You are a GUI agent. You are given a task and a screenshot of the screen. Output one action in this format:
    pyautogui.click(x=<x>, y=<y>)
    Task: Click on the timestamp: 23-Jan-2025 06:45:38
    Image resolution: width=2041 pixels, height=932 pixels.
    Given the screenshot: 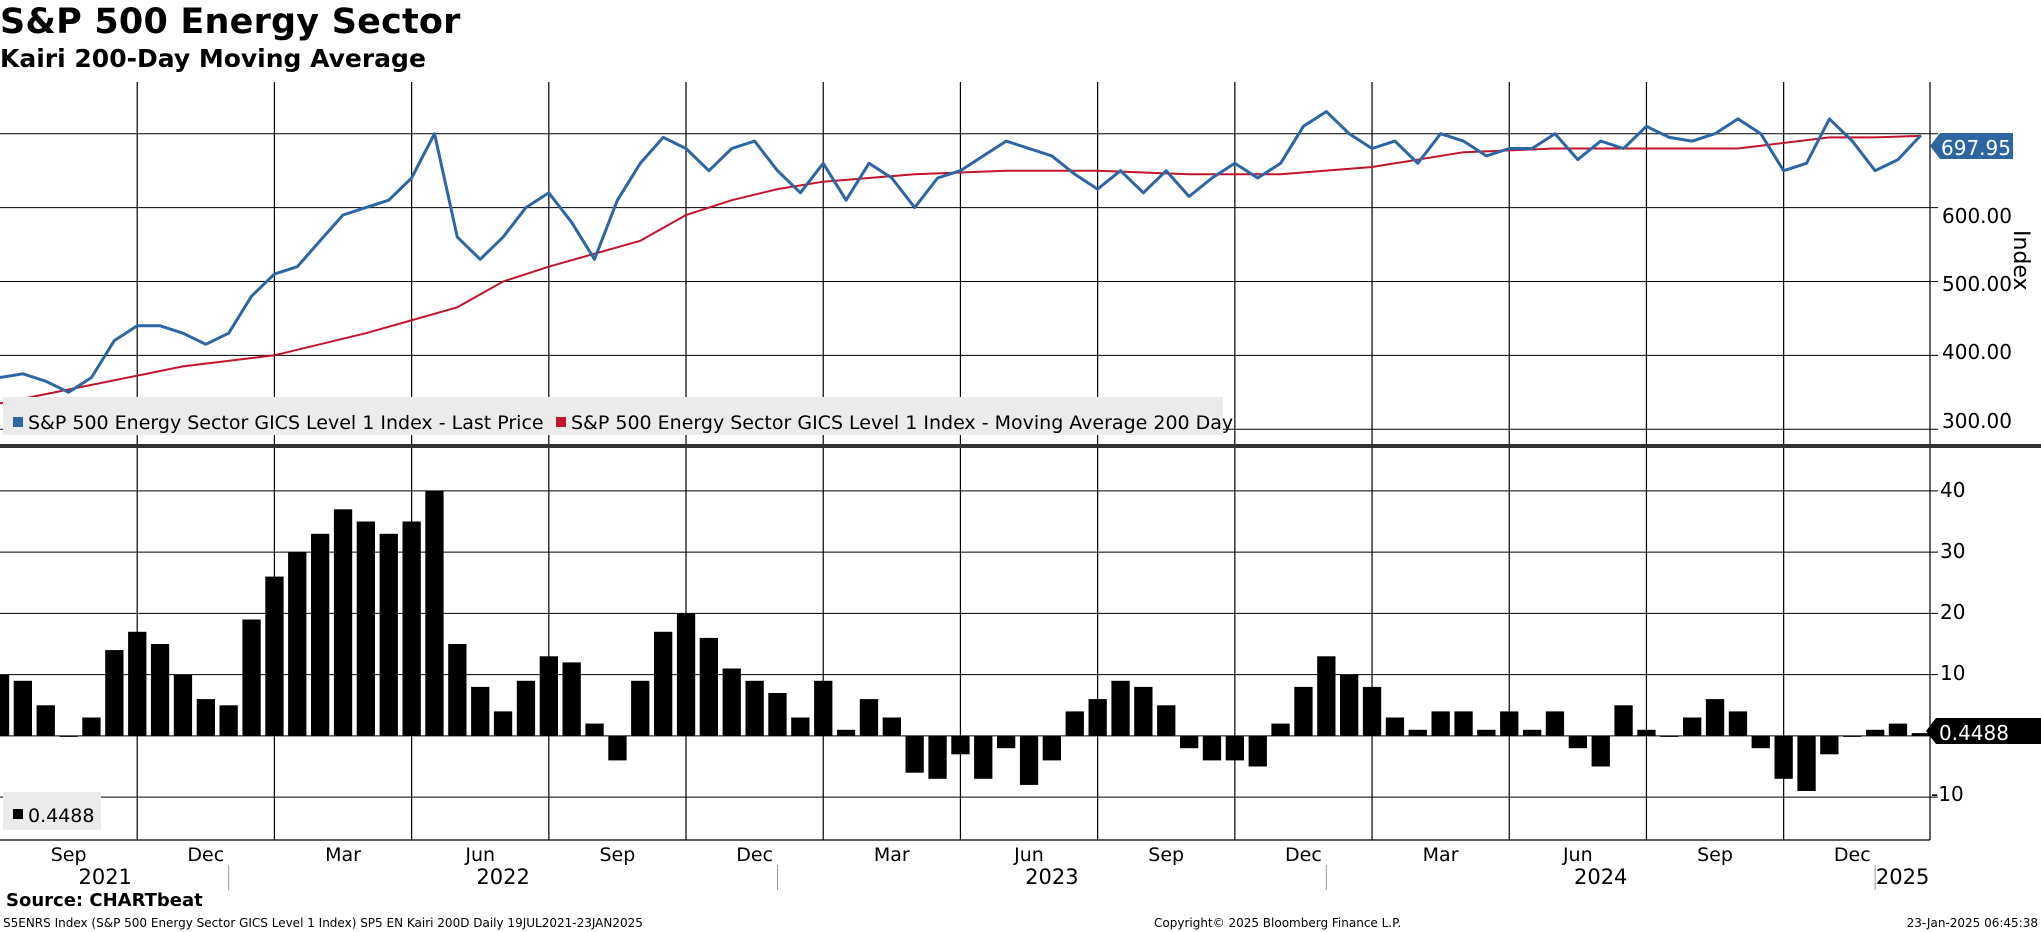 What is the action you would take?
    pyautogui.click(x=1972, y=923)
    